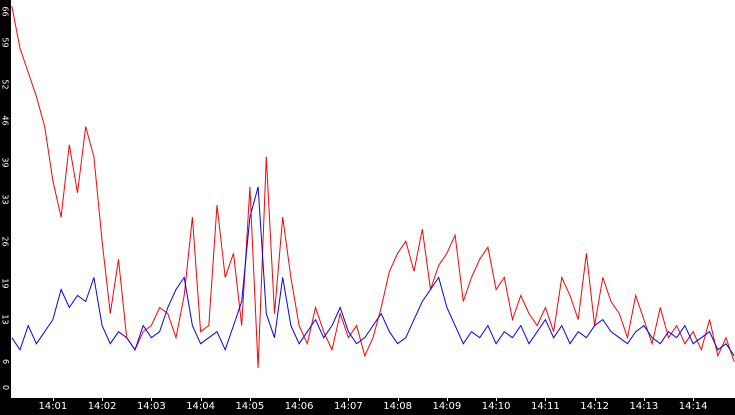 This screenshot has width=735, height=415. I want to click on x-tick-label: 14:01, so click(53, 406).